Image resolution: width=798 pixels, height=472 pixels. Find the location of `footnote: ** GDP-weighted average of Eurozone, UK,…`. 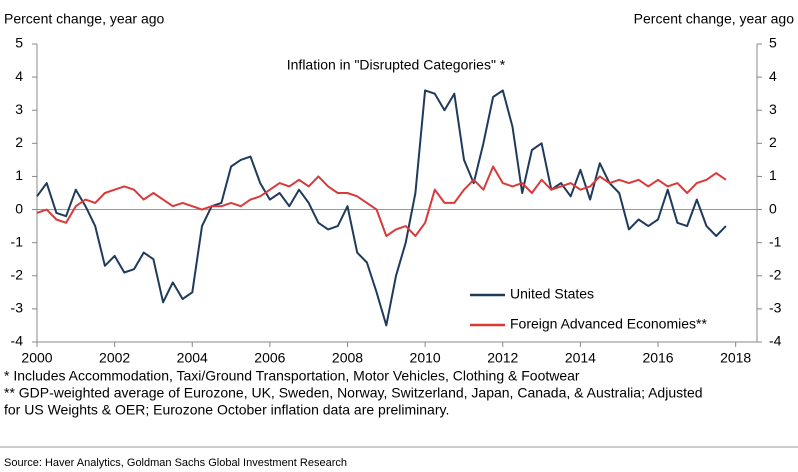

footnote: ** GDP-weighted average of Eurozone, UK,… is located at coordinates (353, 393).